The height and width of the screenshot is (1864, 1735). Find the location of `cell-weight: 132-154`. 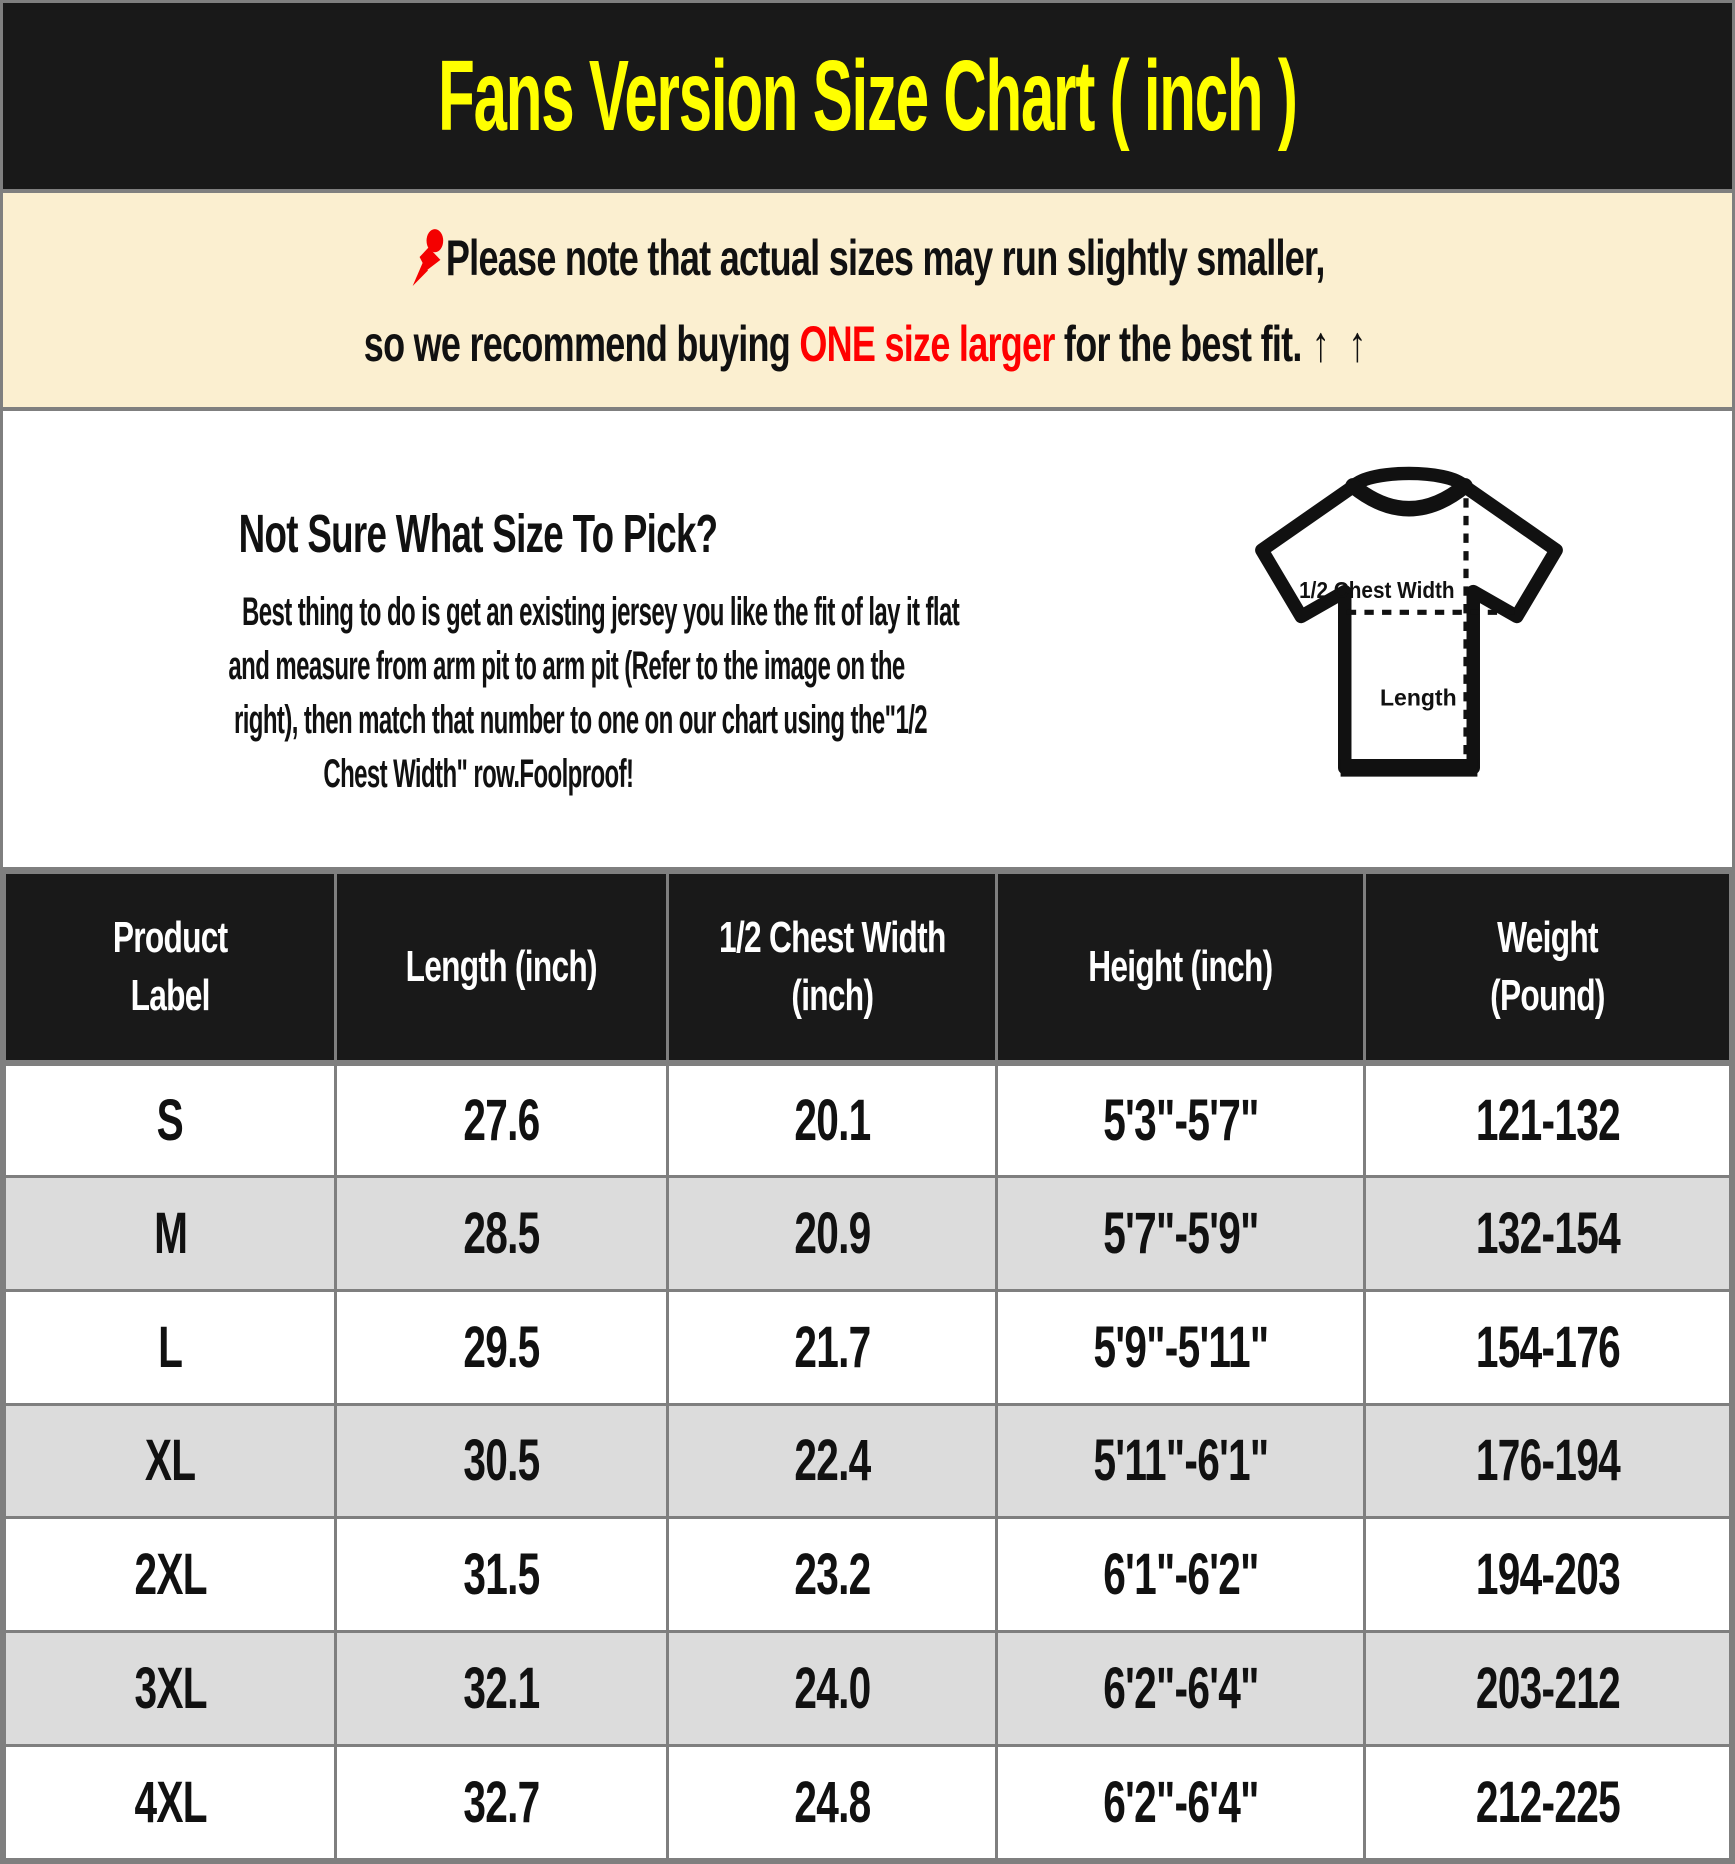

cell-weight: 132-154 is located at coordinates (1547, 1233).